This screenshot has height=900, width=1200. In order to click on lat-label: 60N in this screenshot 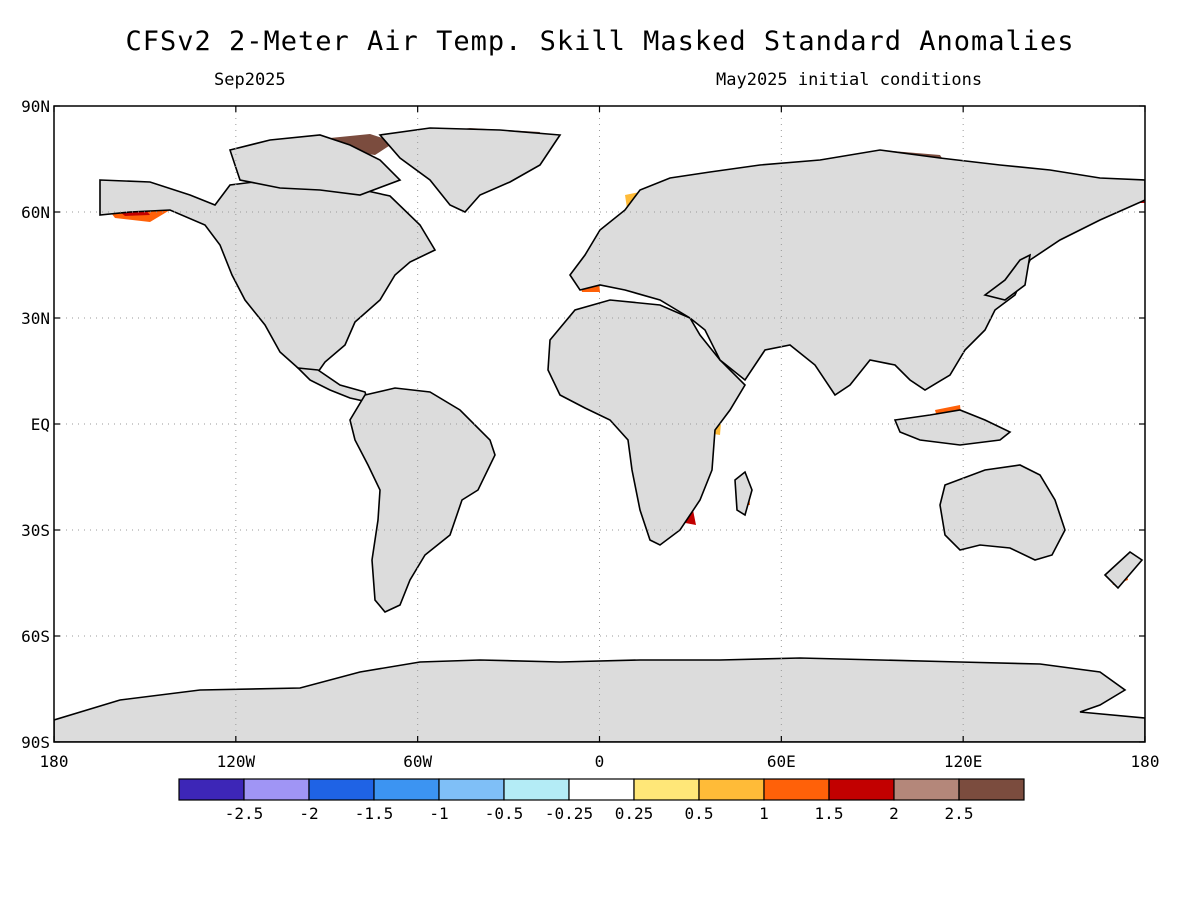, I will do `click(35, 212)`.